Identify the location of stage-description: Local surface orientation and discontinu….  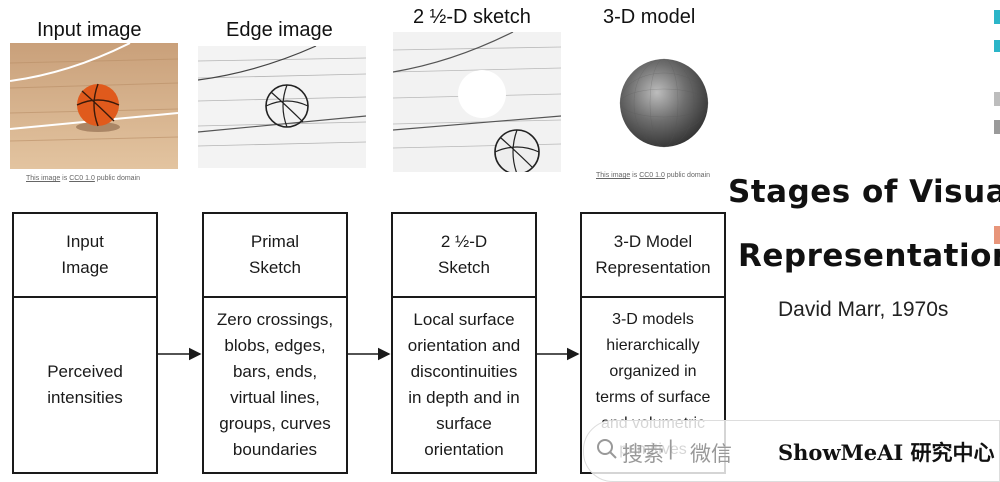
(464, 384).